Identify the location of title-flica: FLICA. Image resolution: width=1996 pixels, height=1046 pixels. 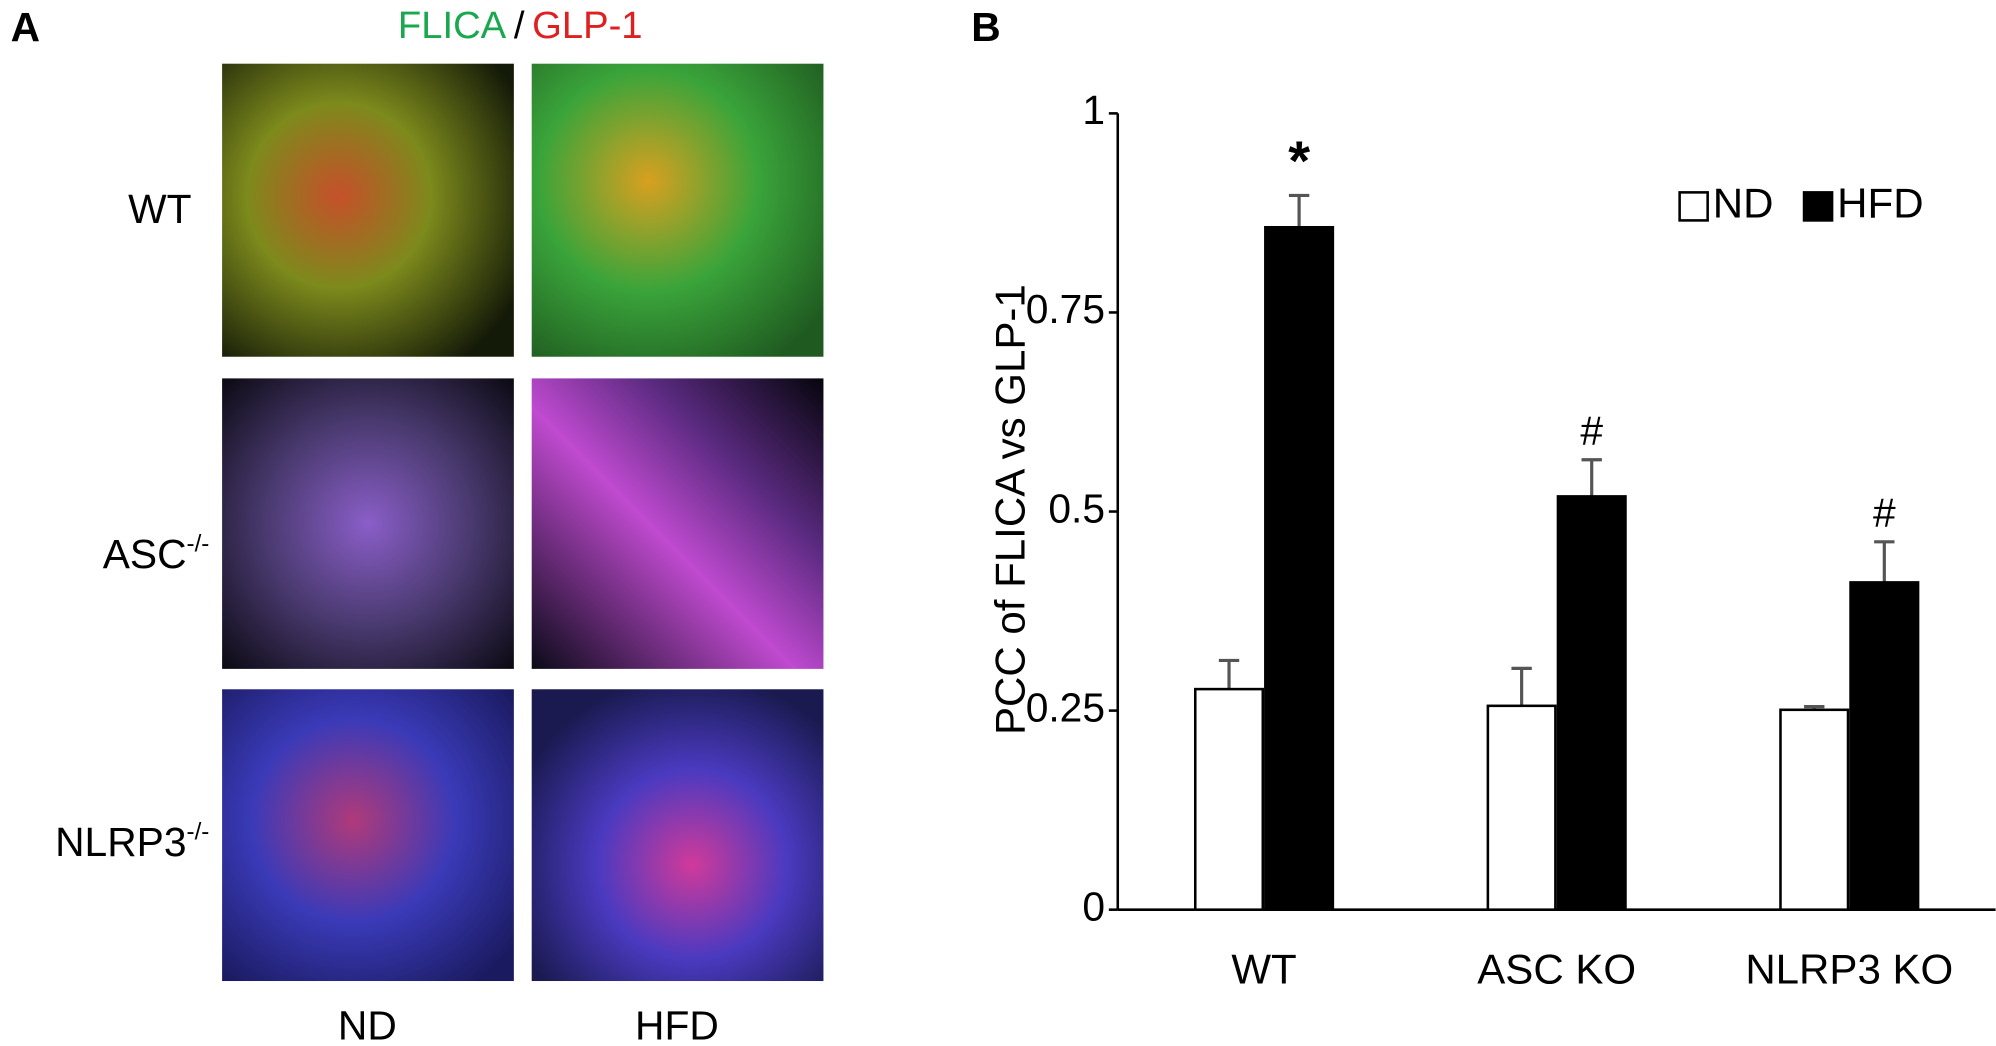
(452, 25).